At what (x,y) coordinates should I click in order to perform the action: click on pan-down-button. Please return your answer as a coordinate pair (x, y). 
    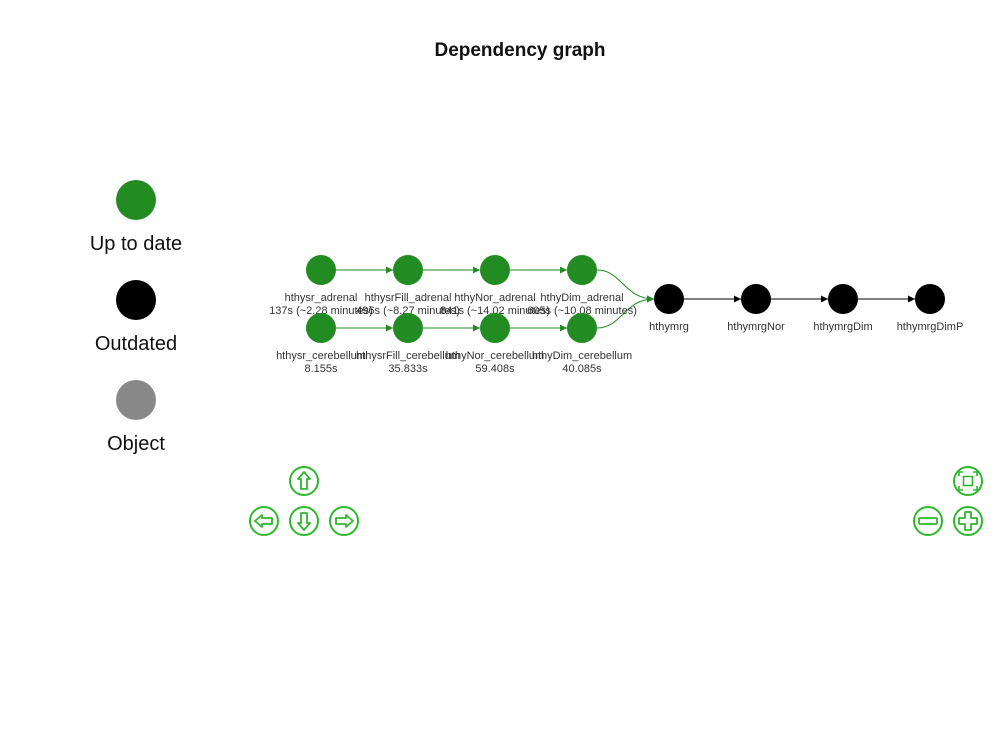
    Looking at the image, I should click on (304, 521).